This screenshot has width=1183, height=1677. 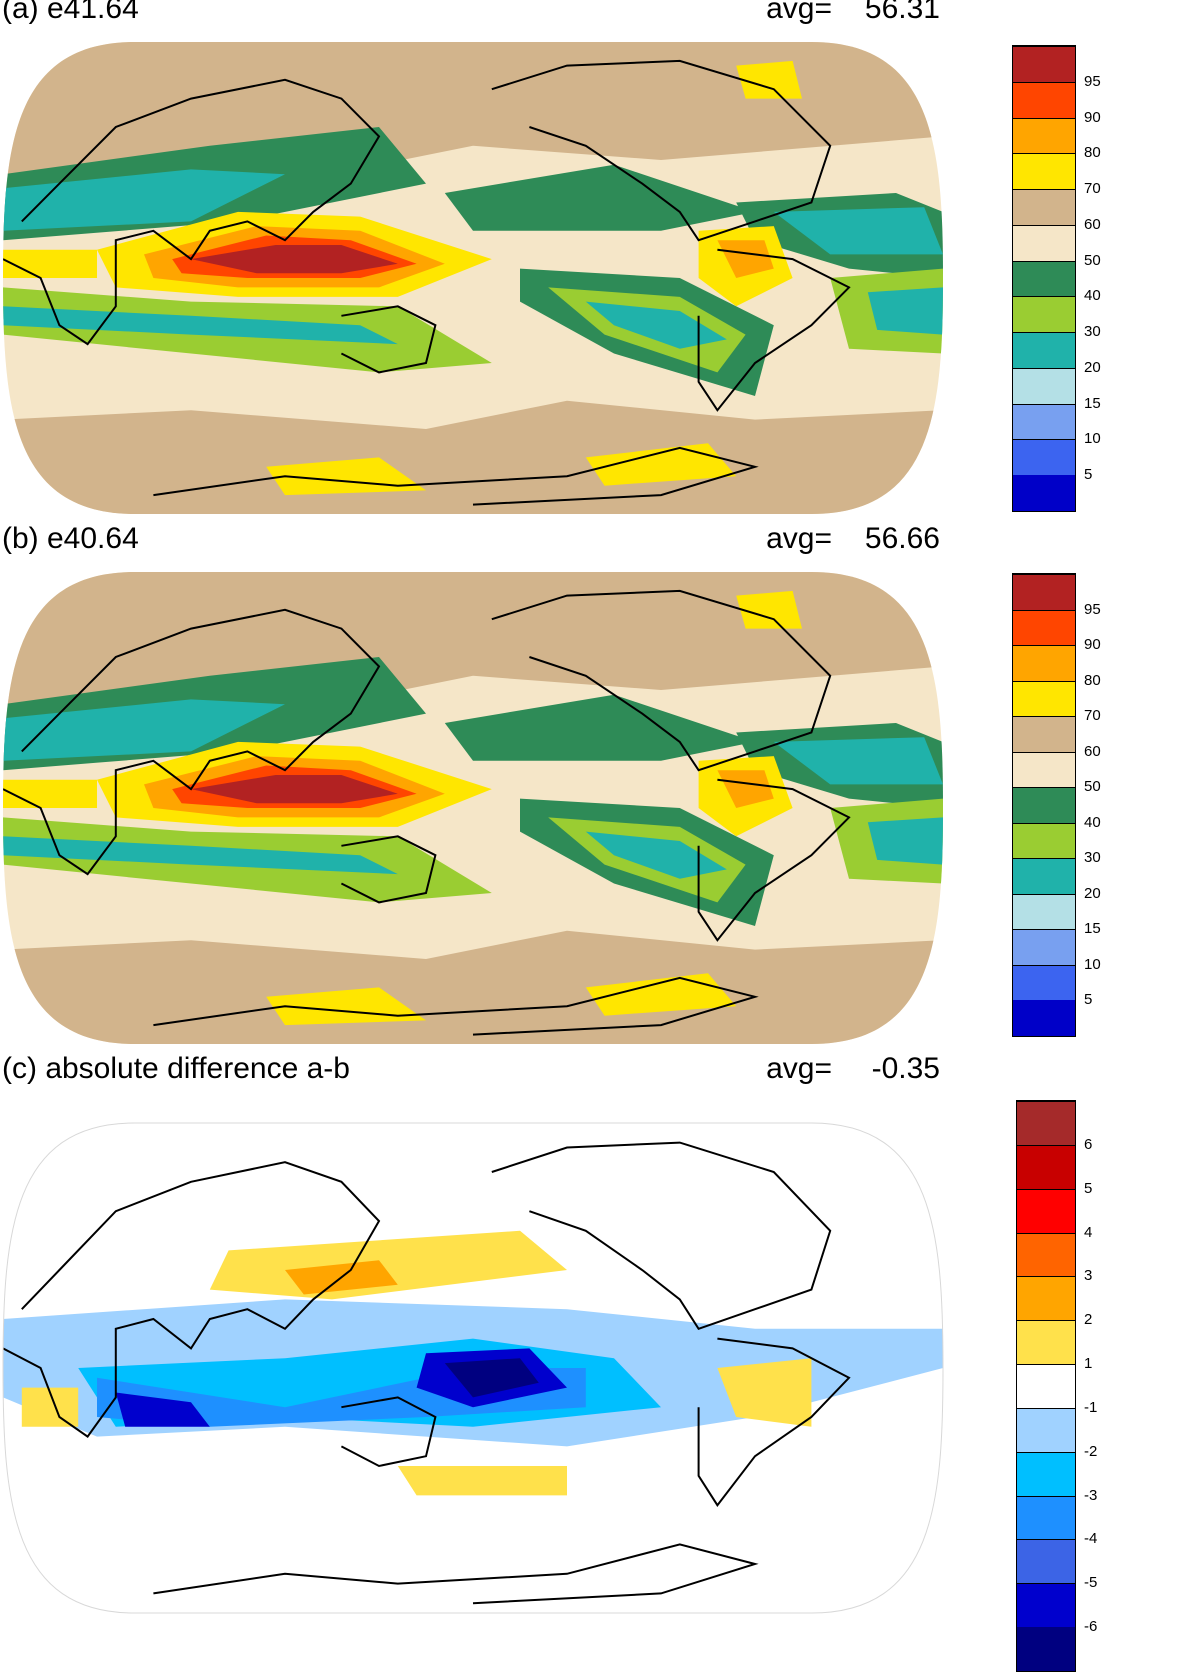 What do you see at coordinates (1092, 189) in the screenshot?
I see `colorbar-tick-label: 70` at bounding box center [1092, 189].